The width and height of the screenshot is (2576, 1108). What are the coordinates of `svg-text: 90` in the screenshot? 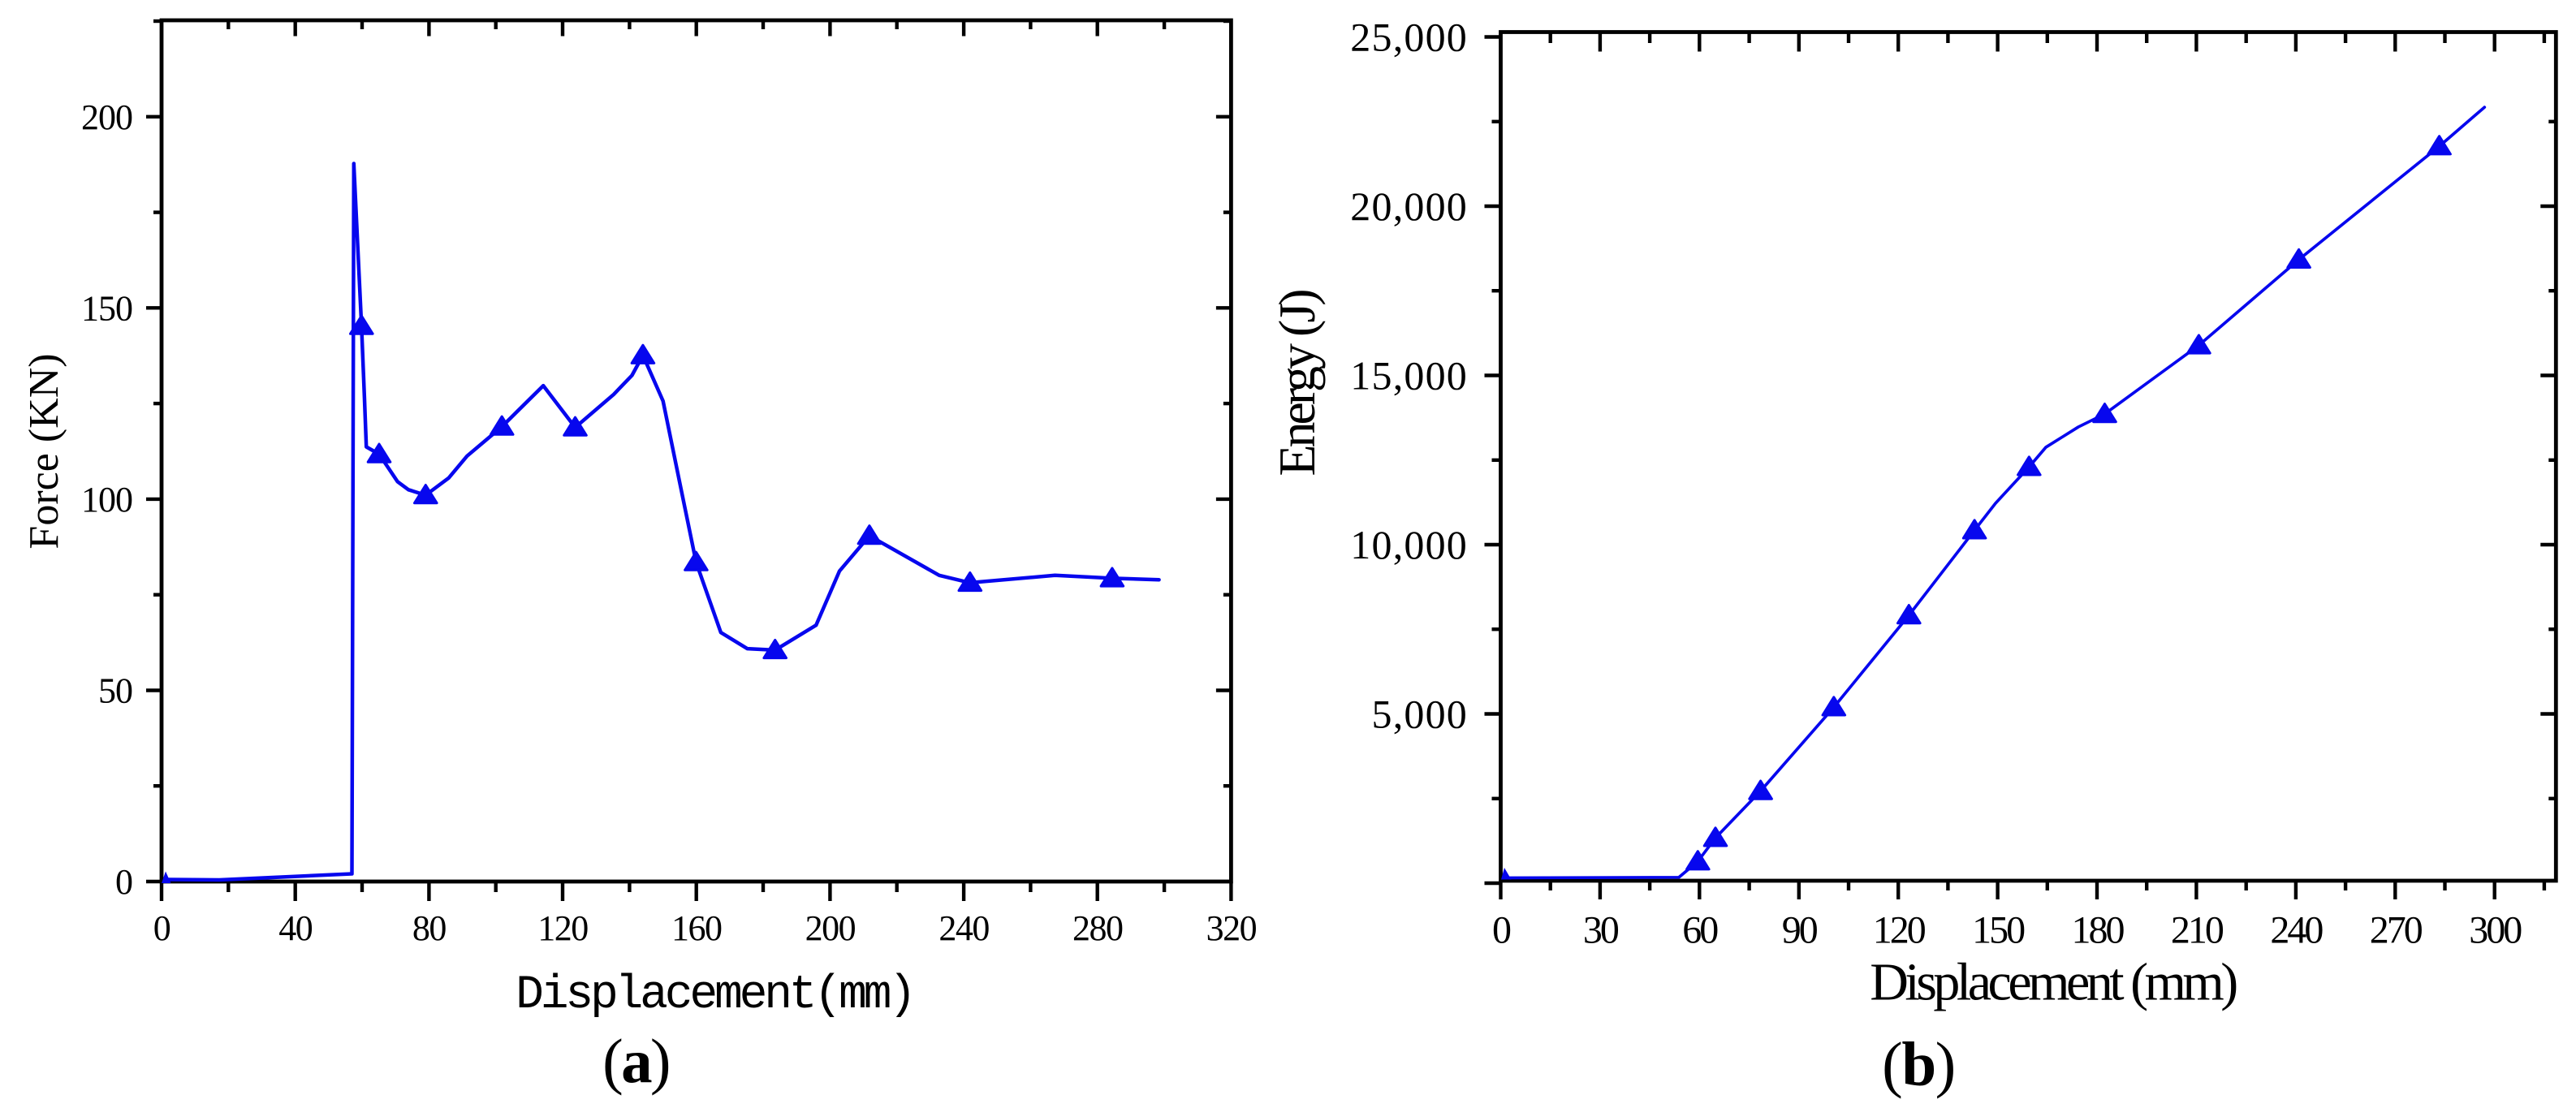 It's located at (1800, 930).